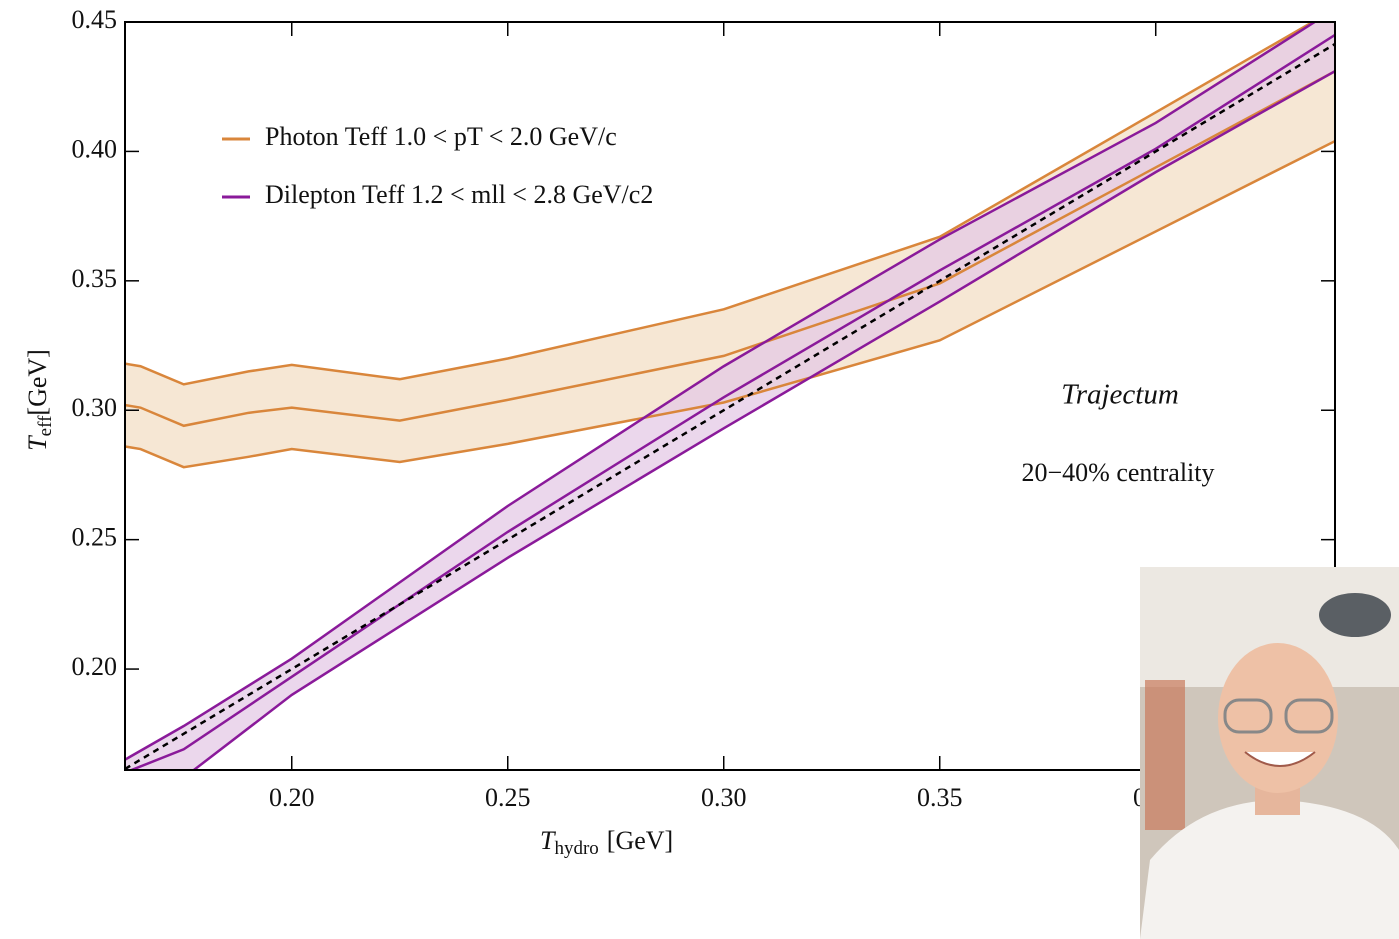 The width and height of the screenshot is (1399, 939). Describe the element at coordinates (95, 19) in the screenshot. I see `y-tick-label: 0.45` at that location.